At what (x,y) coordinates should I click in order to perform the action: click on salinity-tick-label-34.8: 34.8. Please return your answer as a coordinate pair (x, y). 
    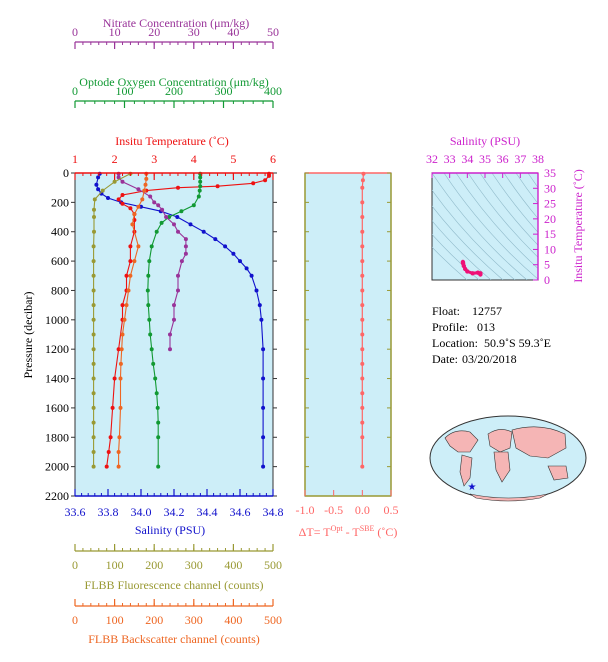
    Looking at the image, I should click on (273, 512).